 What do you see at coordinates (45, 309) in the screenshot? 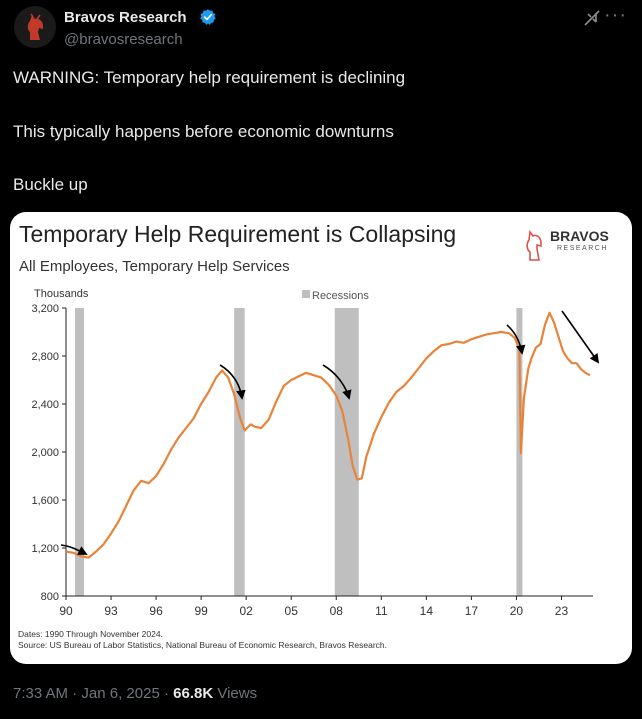
I see `y-tick-label: 3,200` at bounding box center [45, 309].